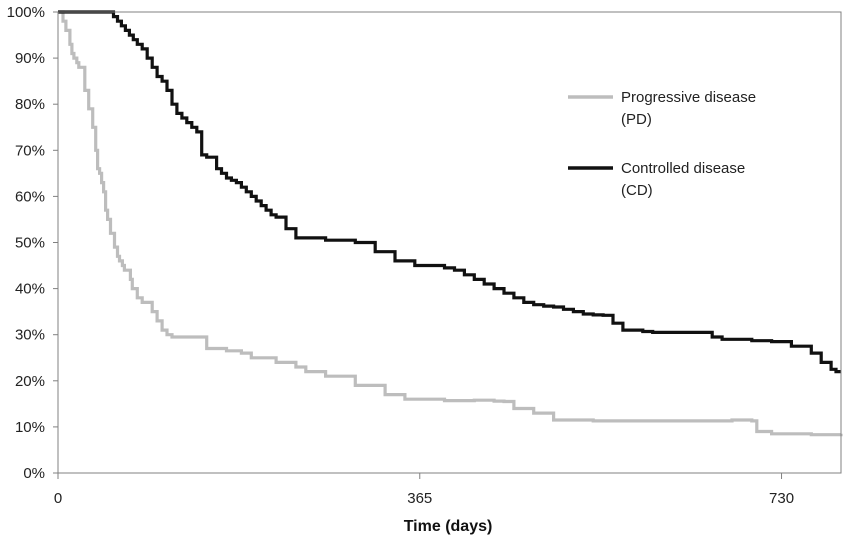 The height and width of the screenshot is (539, 845). What do you see at coordinates (30, 150) in the screenshot?
I see `y-tick-label: 70%` at bounding box center [30, 150].